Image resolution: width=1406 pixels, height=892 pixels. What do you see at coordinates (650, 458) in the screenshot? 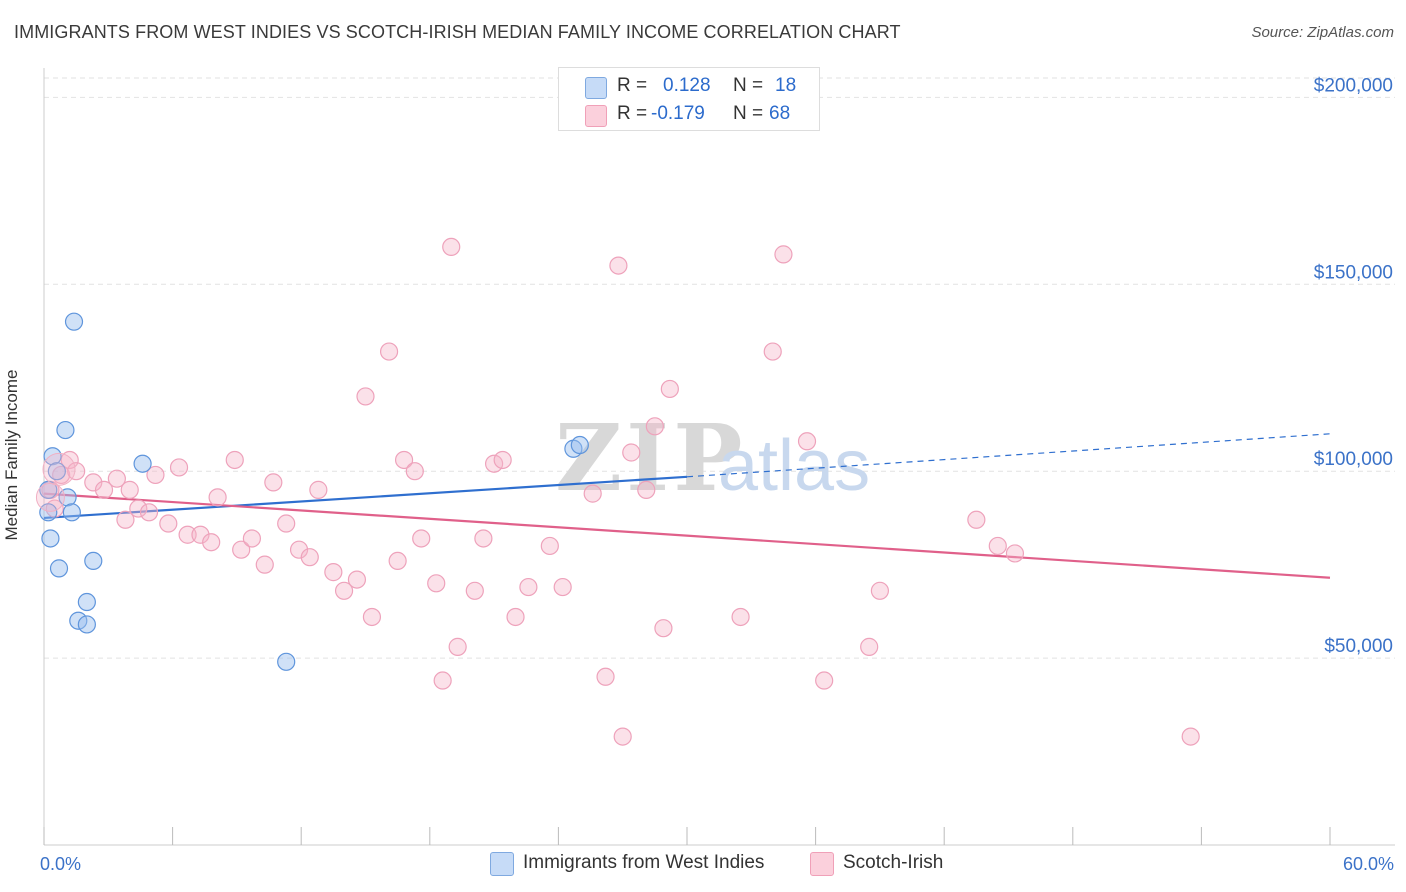
I see `watermark-zip: ZIP` at bounding box center [650, 458].